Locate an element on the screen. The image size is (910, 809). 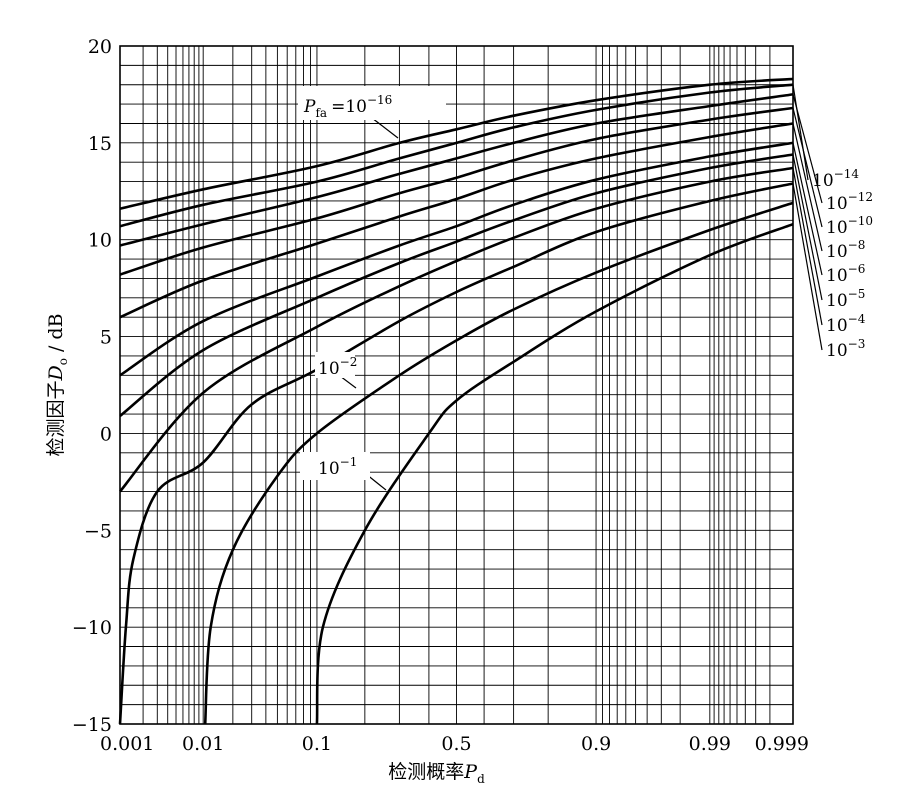
y-axis-label-text: 检测因子 is located at coordinates (56, 419).